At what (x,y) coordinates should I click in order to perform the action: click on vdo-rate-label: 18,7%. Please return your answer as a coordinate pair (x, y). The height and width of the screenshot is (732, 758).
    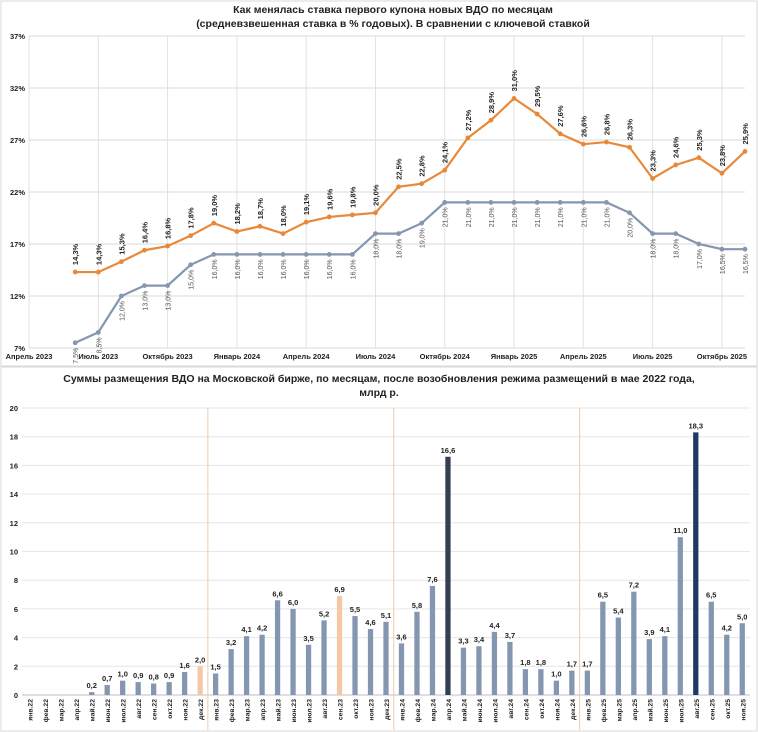
    Looking at the image, I should click on (260, 209).